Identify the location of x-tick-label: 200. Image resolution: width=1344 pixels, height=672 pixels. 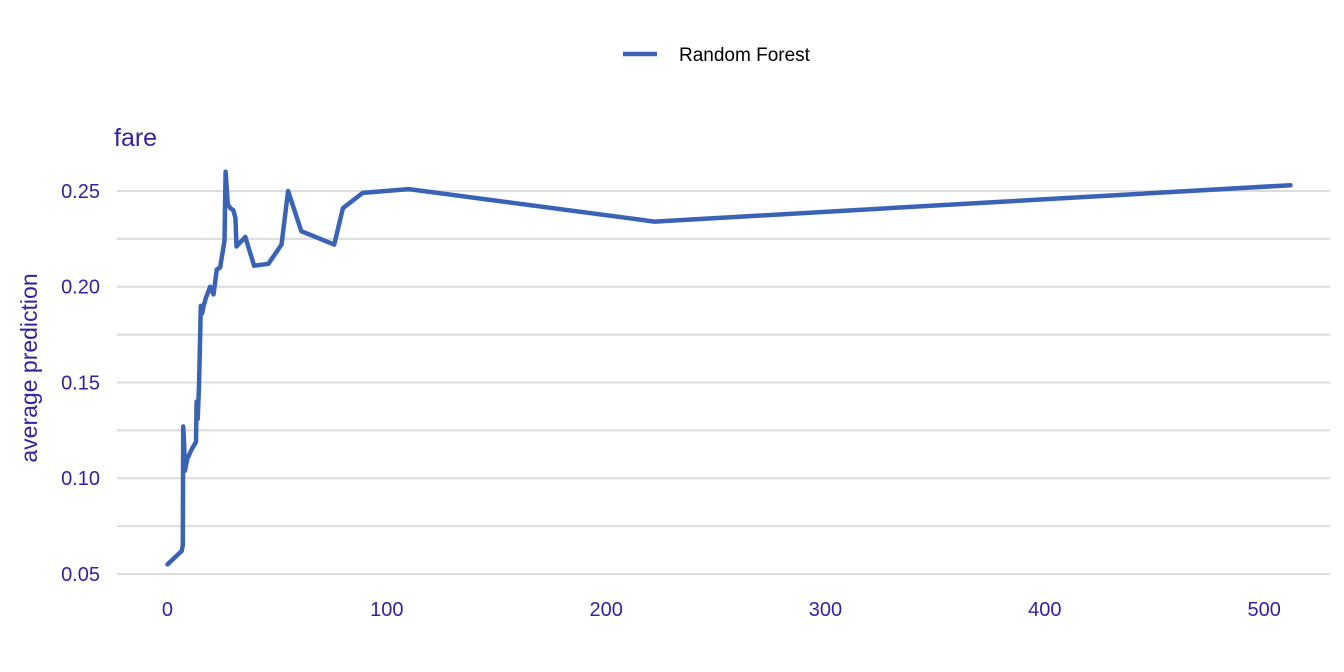
(605, 610).